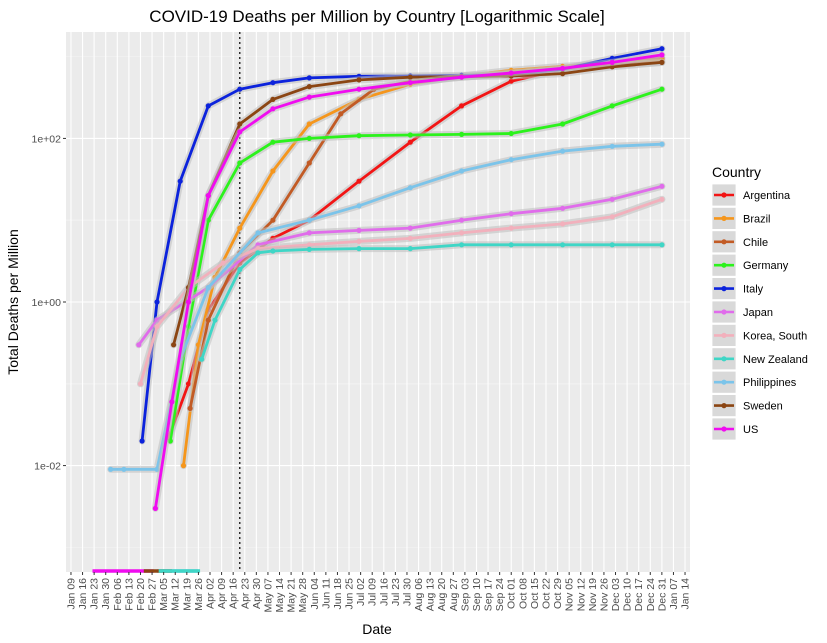  What do you see at coordinates (245, 593) in the screenshot?
I see `x-tick-label: Apr 23` at bounding box center [245, 593].